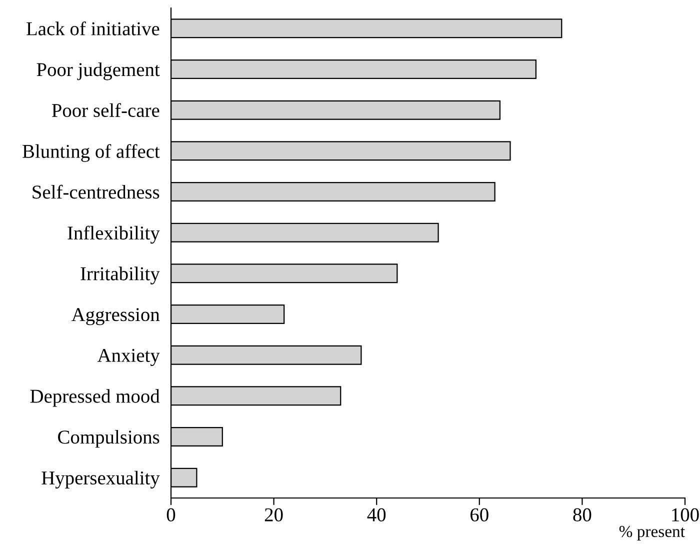 The image size is (700, 544). Describe the element at coordinates (376, 515) in the screenshot. I see `x-tick-label: 40` at that location.